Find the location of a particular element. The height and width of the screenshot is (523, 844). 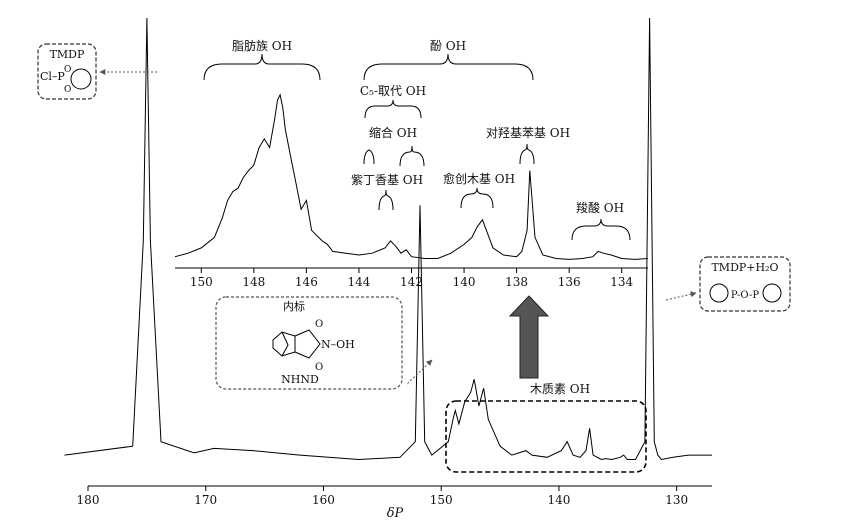

zoom-arrow-icon is located at coordinates (529, 337).